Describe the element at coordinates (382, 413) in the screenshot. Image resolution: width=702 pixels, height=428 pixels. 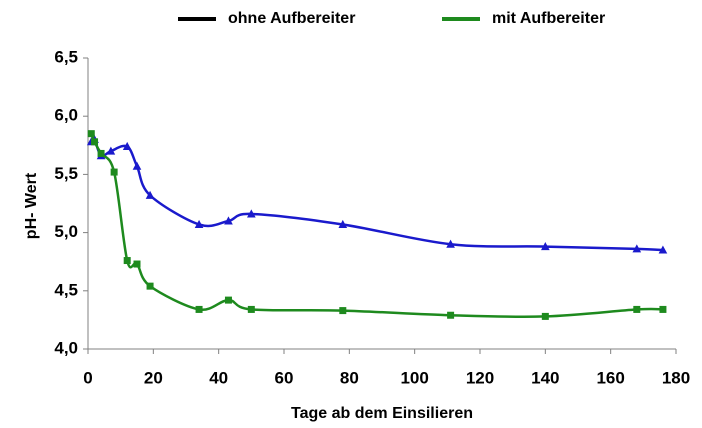
I see `x-axis-label: Tage ab dem Einsilieren` at that location.